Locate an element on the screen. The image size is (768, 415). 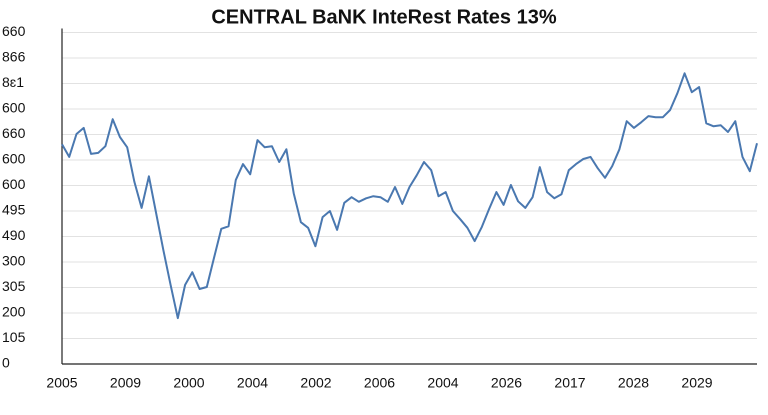
x-tick-label: 2000 is located at coordinates (188, 383).